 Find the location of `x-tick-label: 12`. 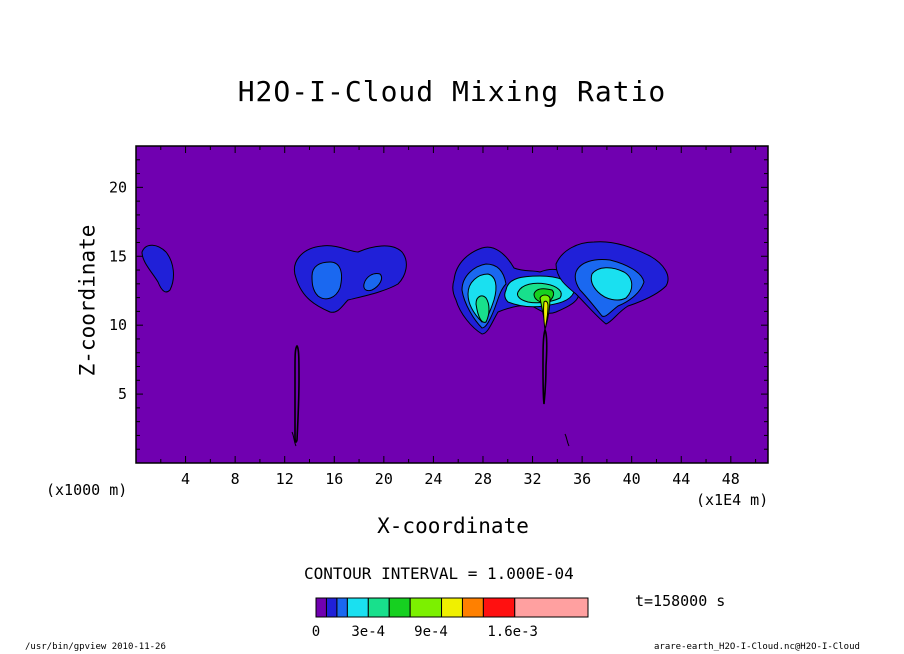

x-tick-label: 12 is located at coordinates (285, 479).